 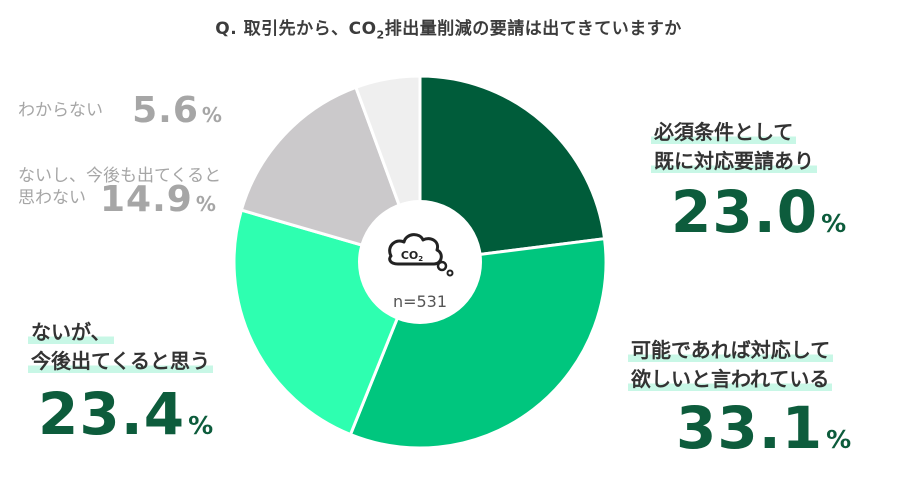 I want to click on value-wont: 14.9, so click(x=146, y=199).